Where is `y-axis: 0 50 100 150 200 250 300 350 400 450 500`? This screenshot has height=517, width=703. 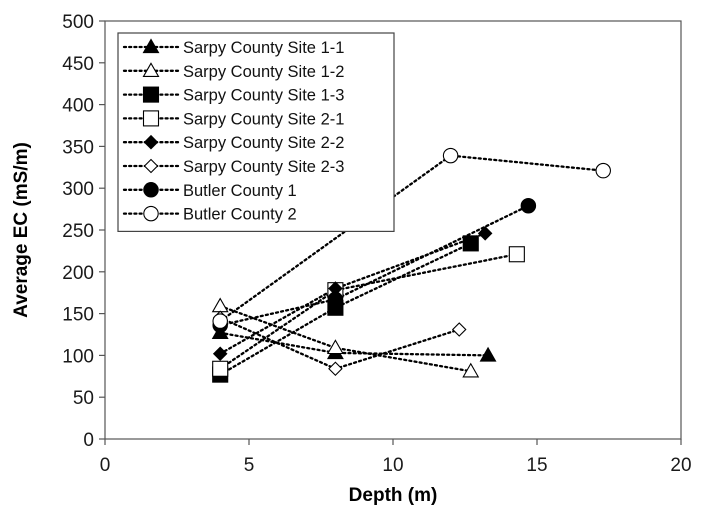 y-axis: 0 50 100 150 200 250 300 350 400 450 500 is located at coordinates (83, 231).